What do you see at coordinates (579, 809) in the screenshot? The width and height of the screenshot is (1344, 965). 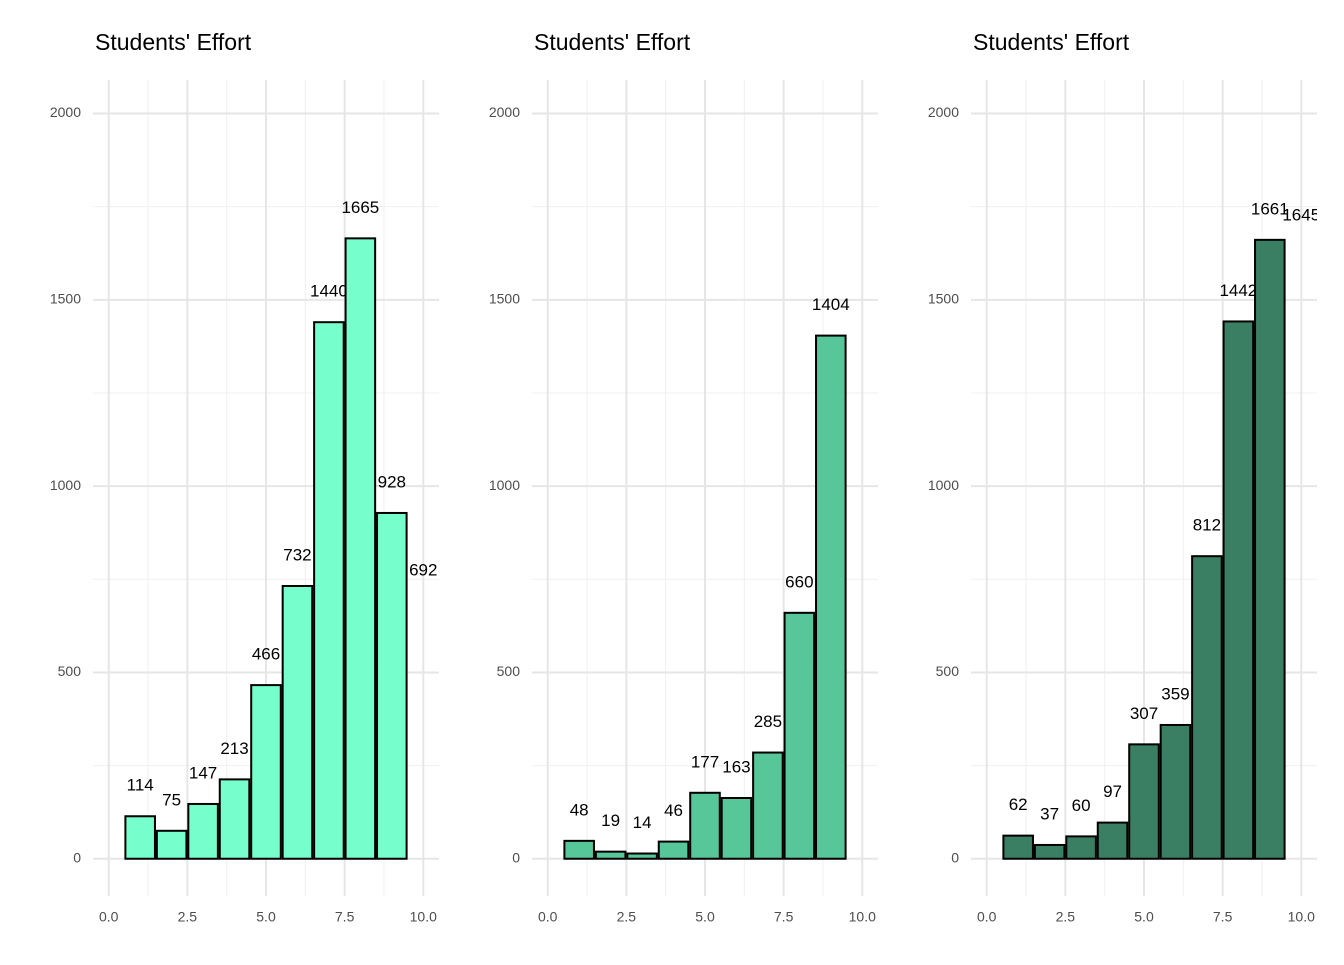 I see `value-label: 48` at bounding box center [579, 809].